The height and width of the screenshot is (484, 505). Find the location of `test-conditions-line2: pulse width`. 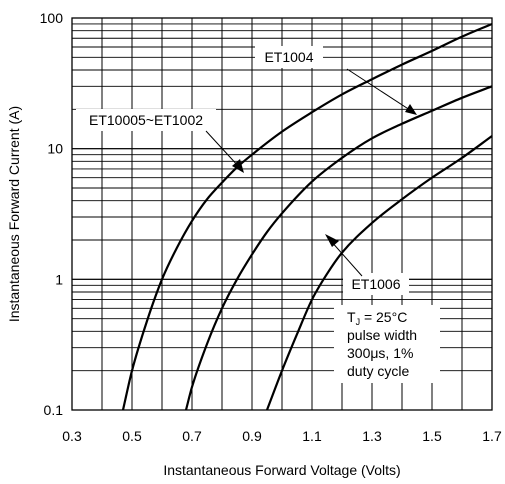

test-conditions-line2: pulse width is located at coordinates (382, 335).